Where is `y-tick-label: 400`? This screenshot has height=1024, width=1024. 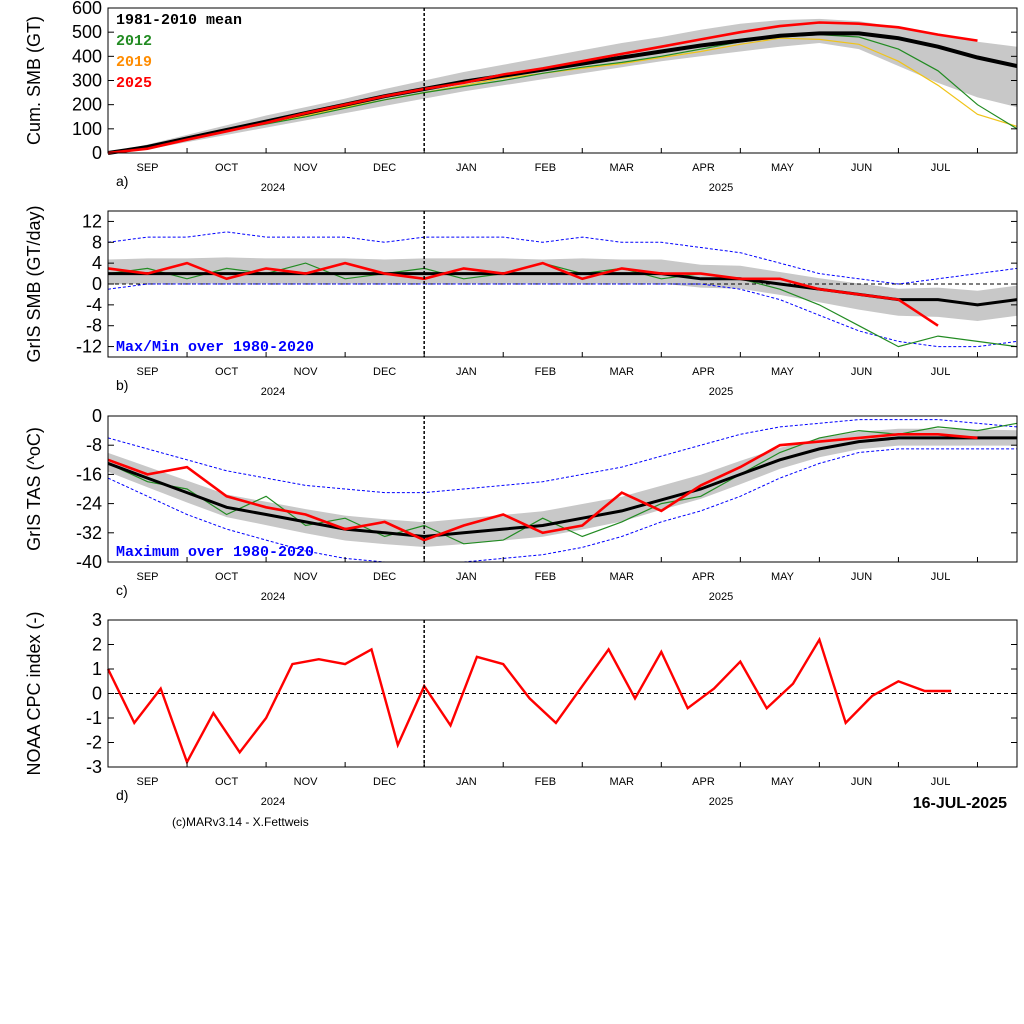 y-tick-label: 400 is located at coordinates (87, 56).